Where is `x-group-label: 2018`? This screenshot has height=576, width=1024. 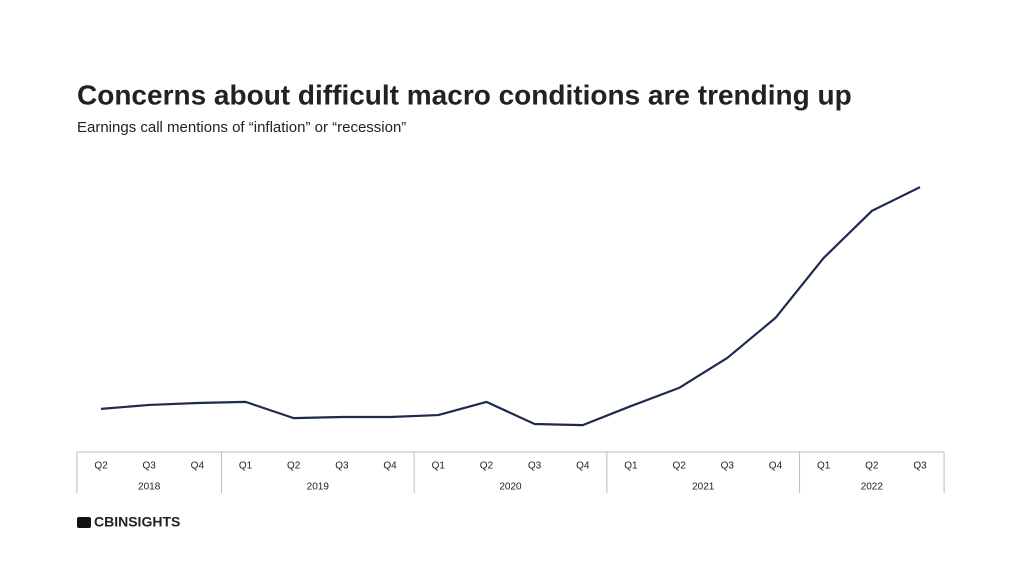 x-group-label: 2018 is located at coordinates (149, 487).